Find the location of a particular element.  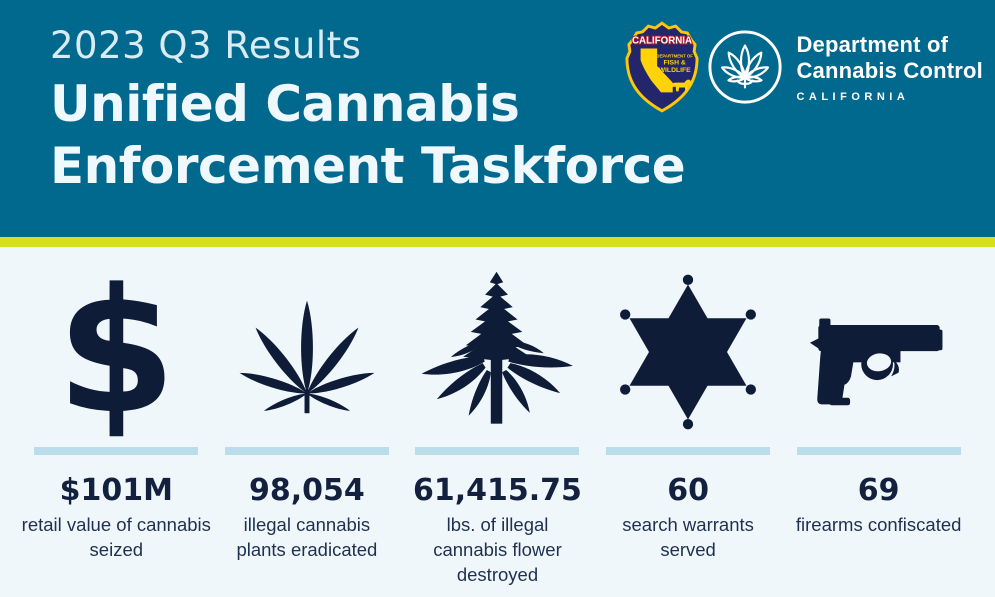

stat-label: retail value of cannabis seized is located at coordinates (116, 537).